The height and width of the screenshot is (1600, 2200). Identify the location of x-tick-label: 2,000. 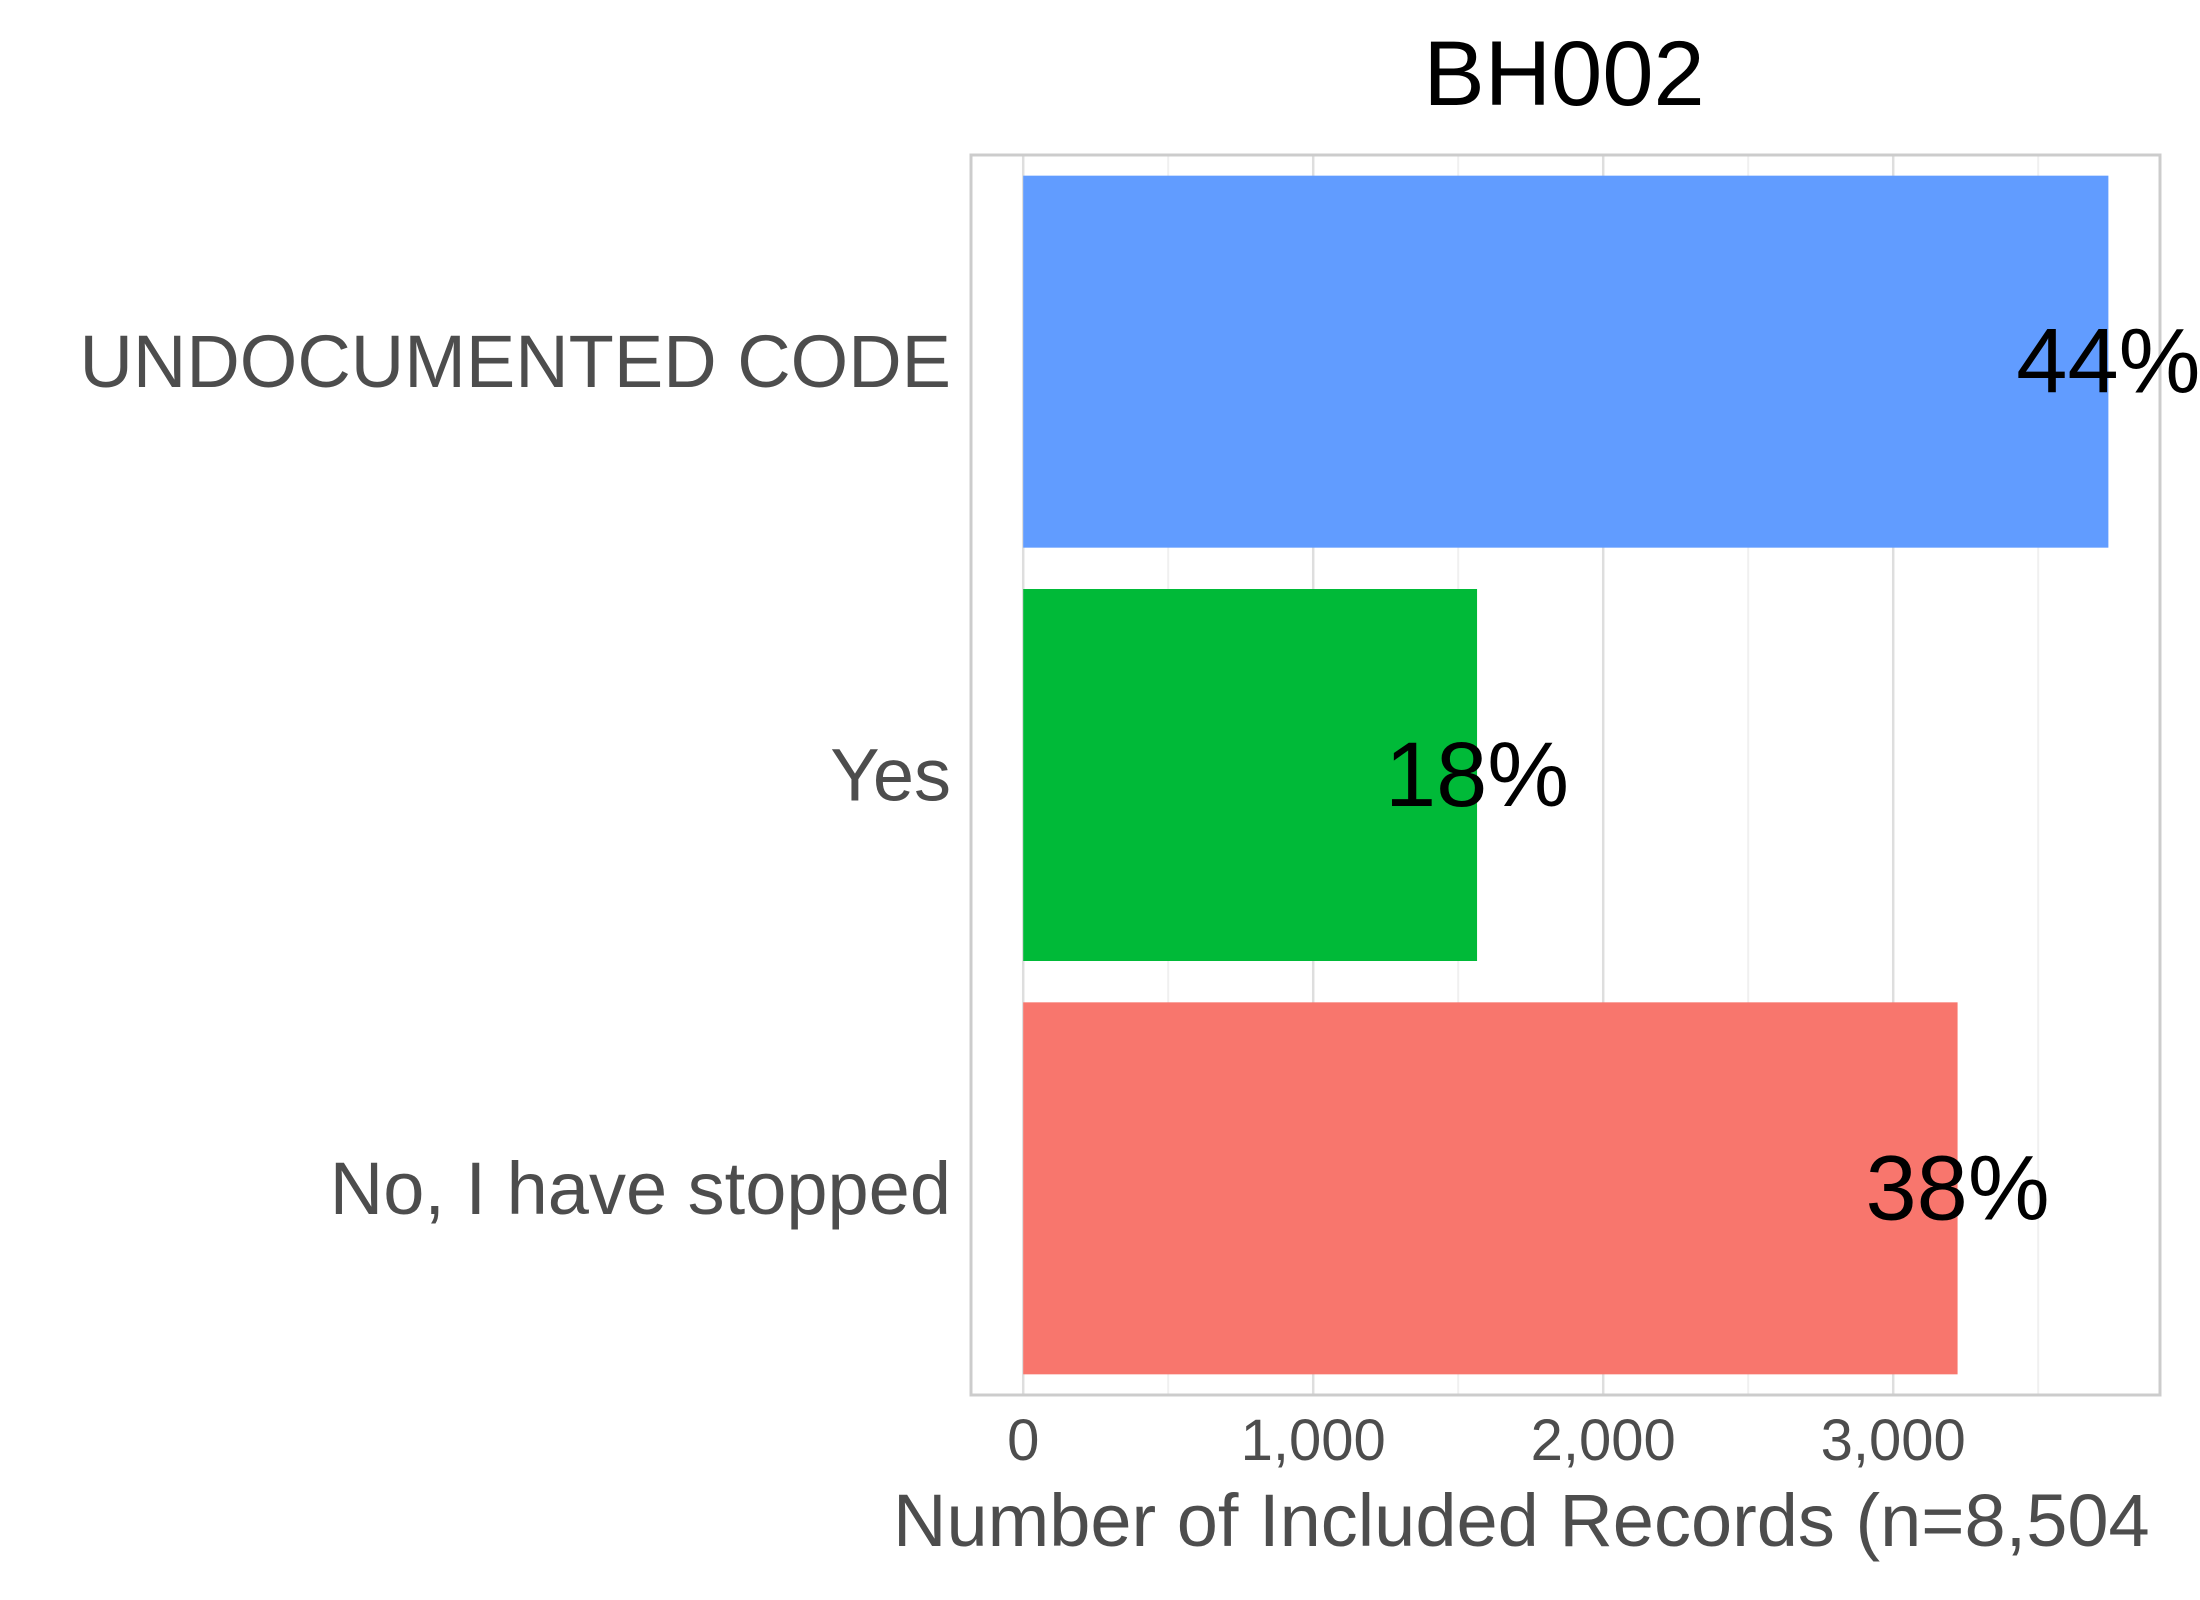
(1603, 1440).